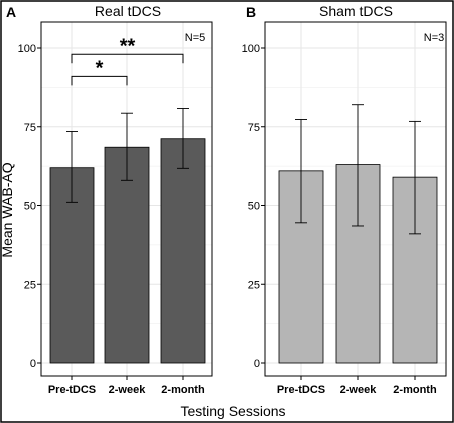  I want to click on y-axis-label: Mean WAB-AQ, so click(7, 209).